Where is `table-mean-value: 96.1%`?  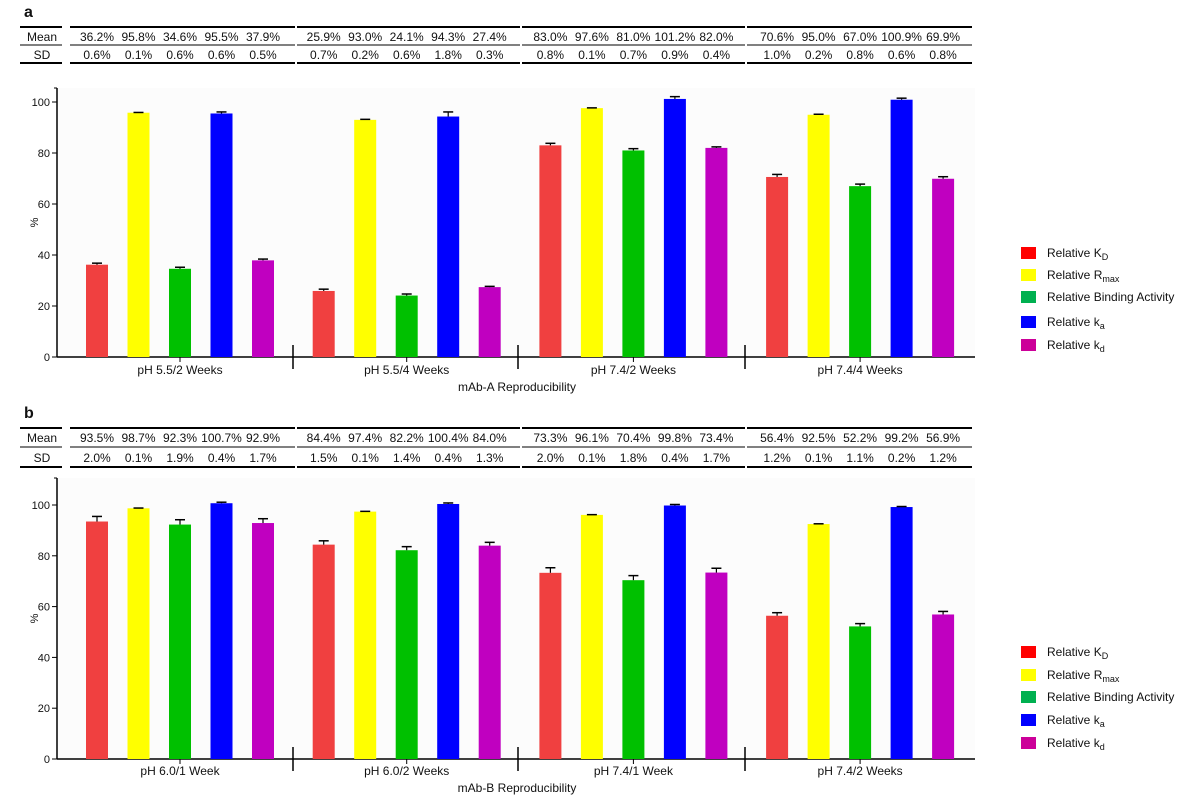 table-mean-value: 96.1% is located at coordinates (592, 438).